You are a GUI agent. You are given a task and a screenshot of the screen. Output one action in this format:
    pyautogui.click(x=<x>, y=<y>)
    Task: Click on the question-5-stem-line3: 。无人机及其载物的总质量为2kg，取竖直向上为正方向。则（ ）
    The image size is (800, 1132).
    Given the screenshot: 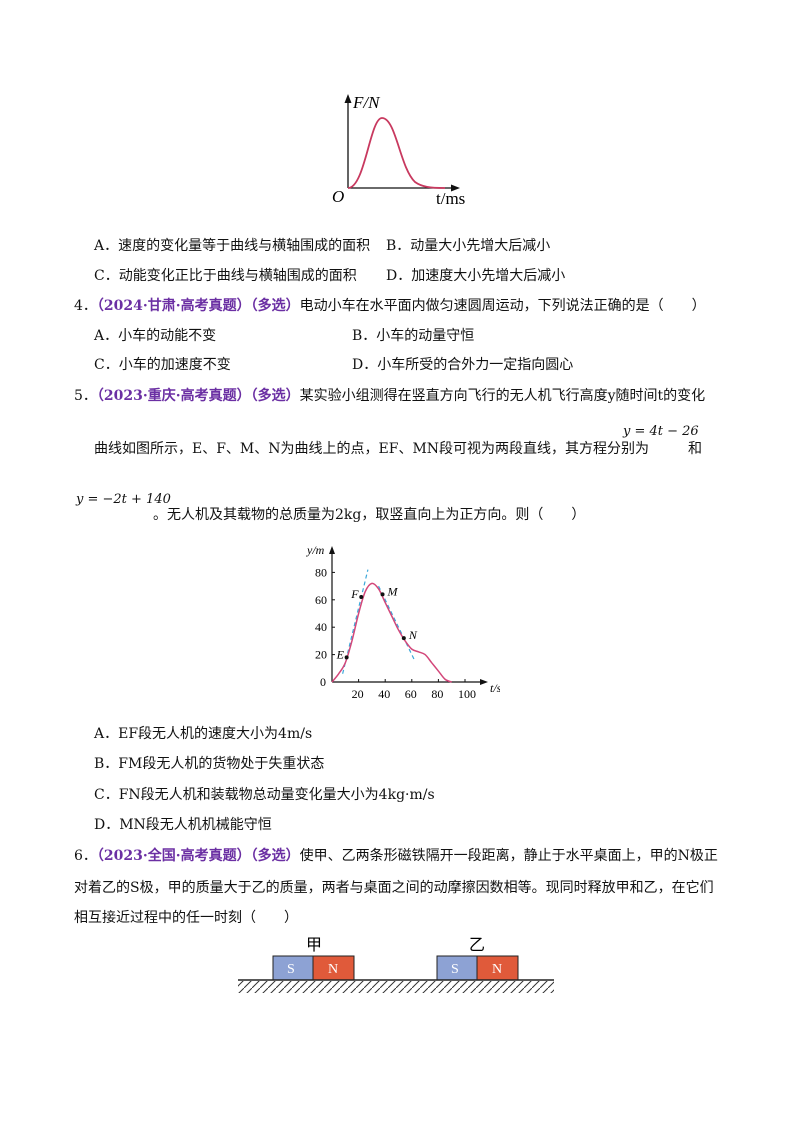 What is the action you would take?
    pyautogui.click(x=369, y=515)
    